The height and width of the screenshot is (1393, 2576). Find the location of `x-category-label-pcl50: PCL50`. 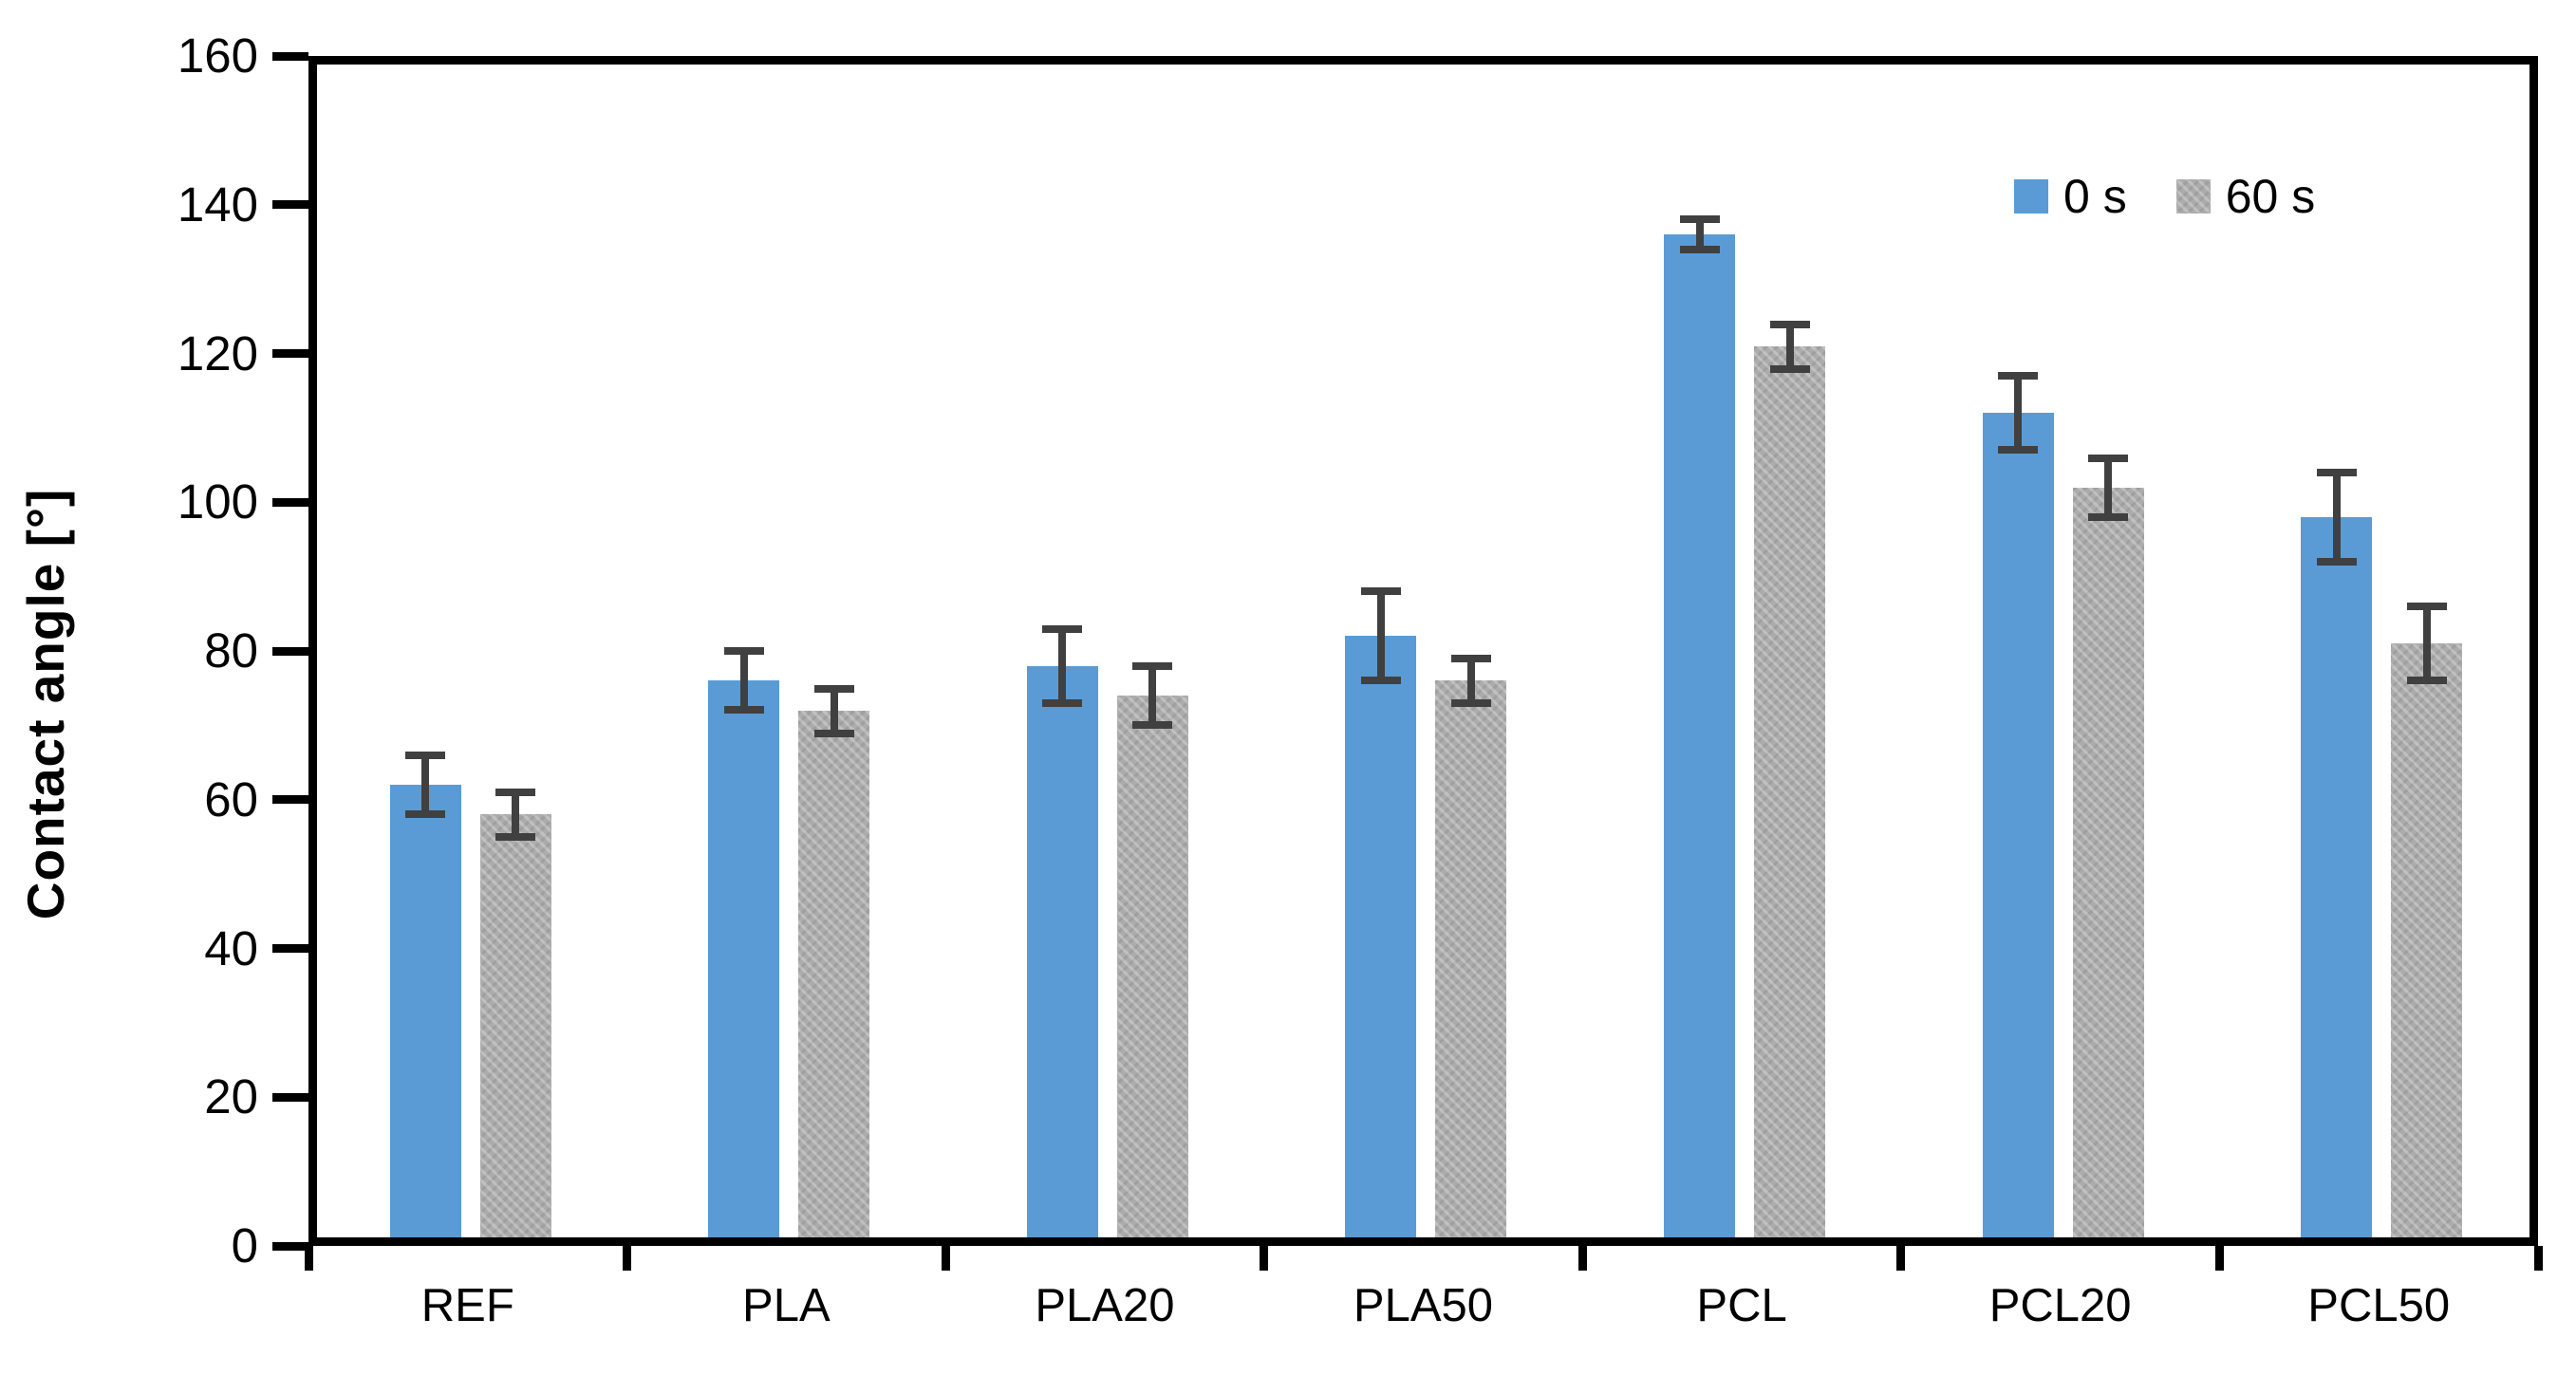

x-category-label-pcl50: PCL50 is located at coordinates (2379, 1306).